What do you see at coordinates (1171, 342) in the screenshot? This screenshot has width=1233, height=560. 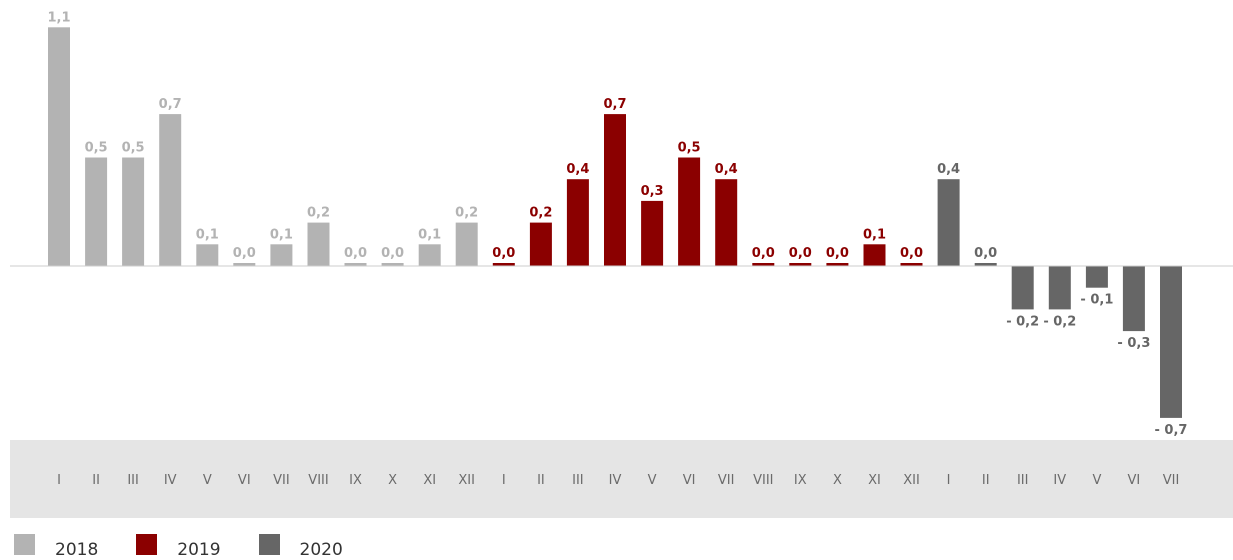 I see `bar-2020-VII` at bounding box center [1171, 342].